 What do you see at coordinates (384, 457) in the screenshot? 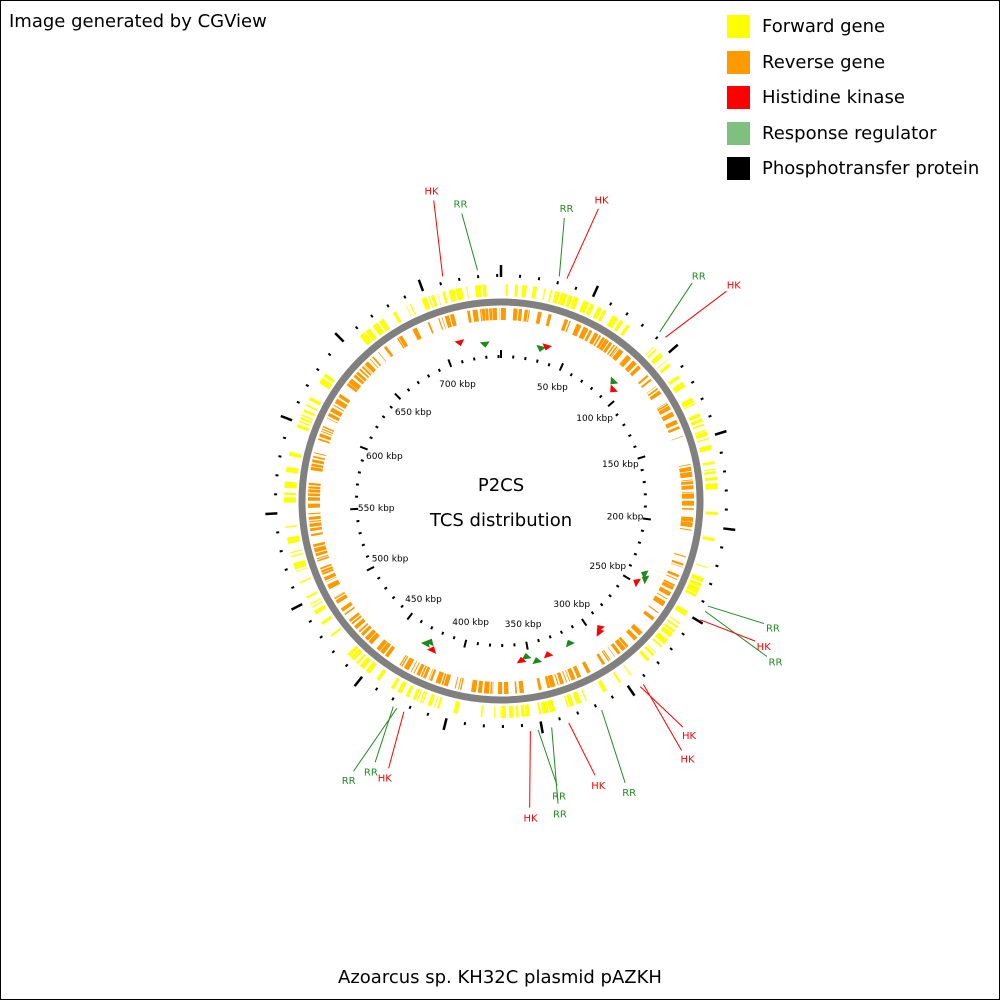
I see `ruler-label: 600 kbp` at bounding box center [384, 457].